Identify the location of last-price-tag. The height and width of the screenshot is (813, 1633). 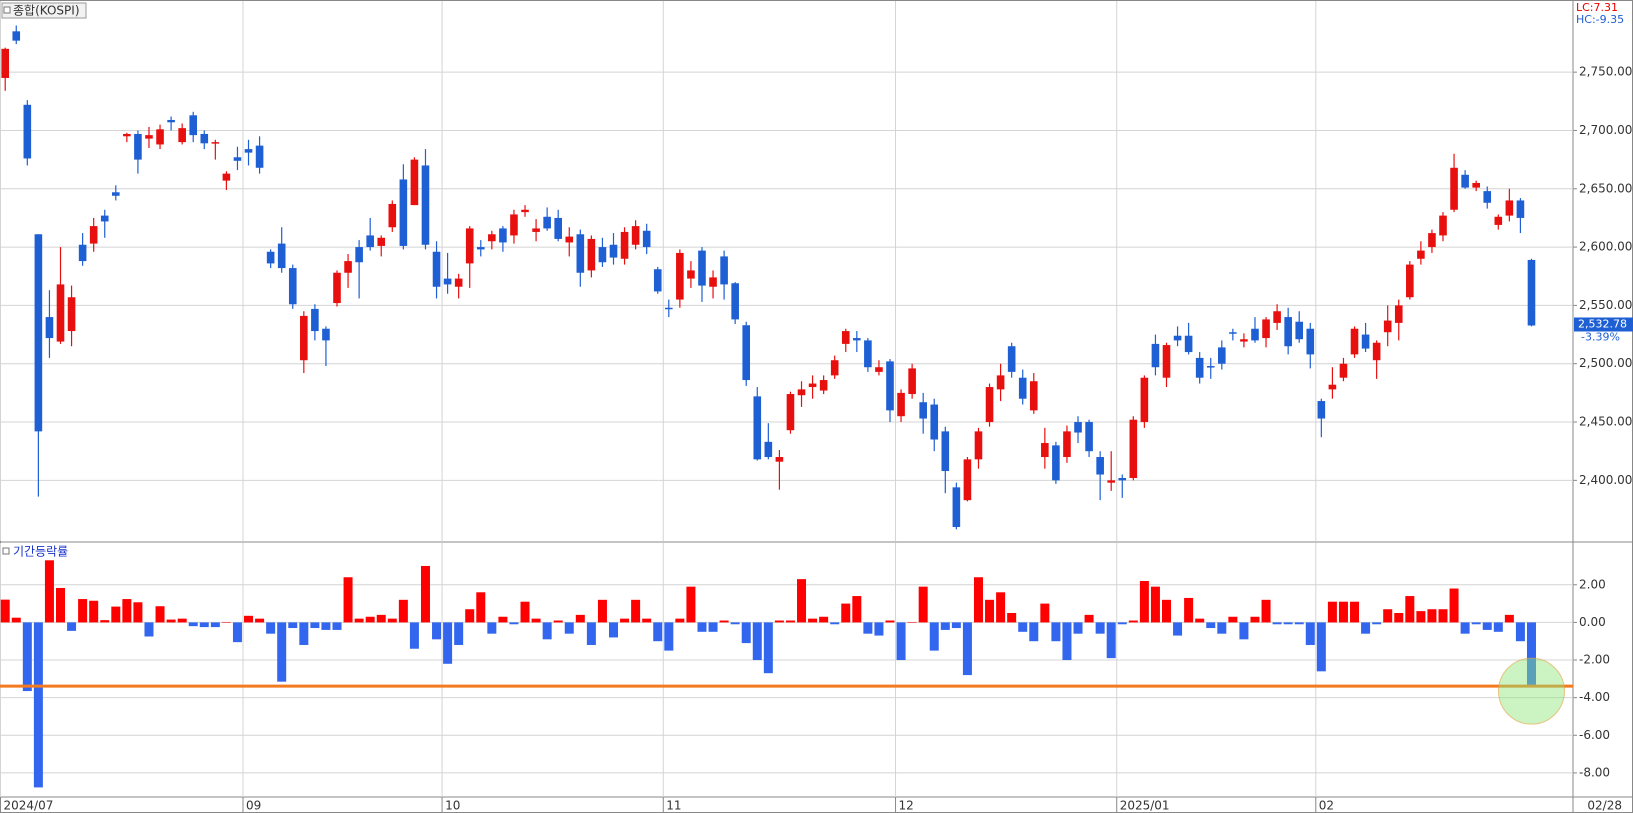
(1603, 324).